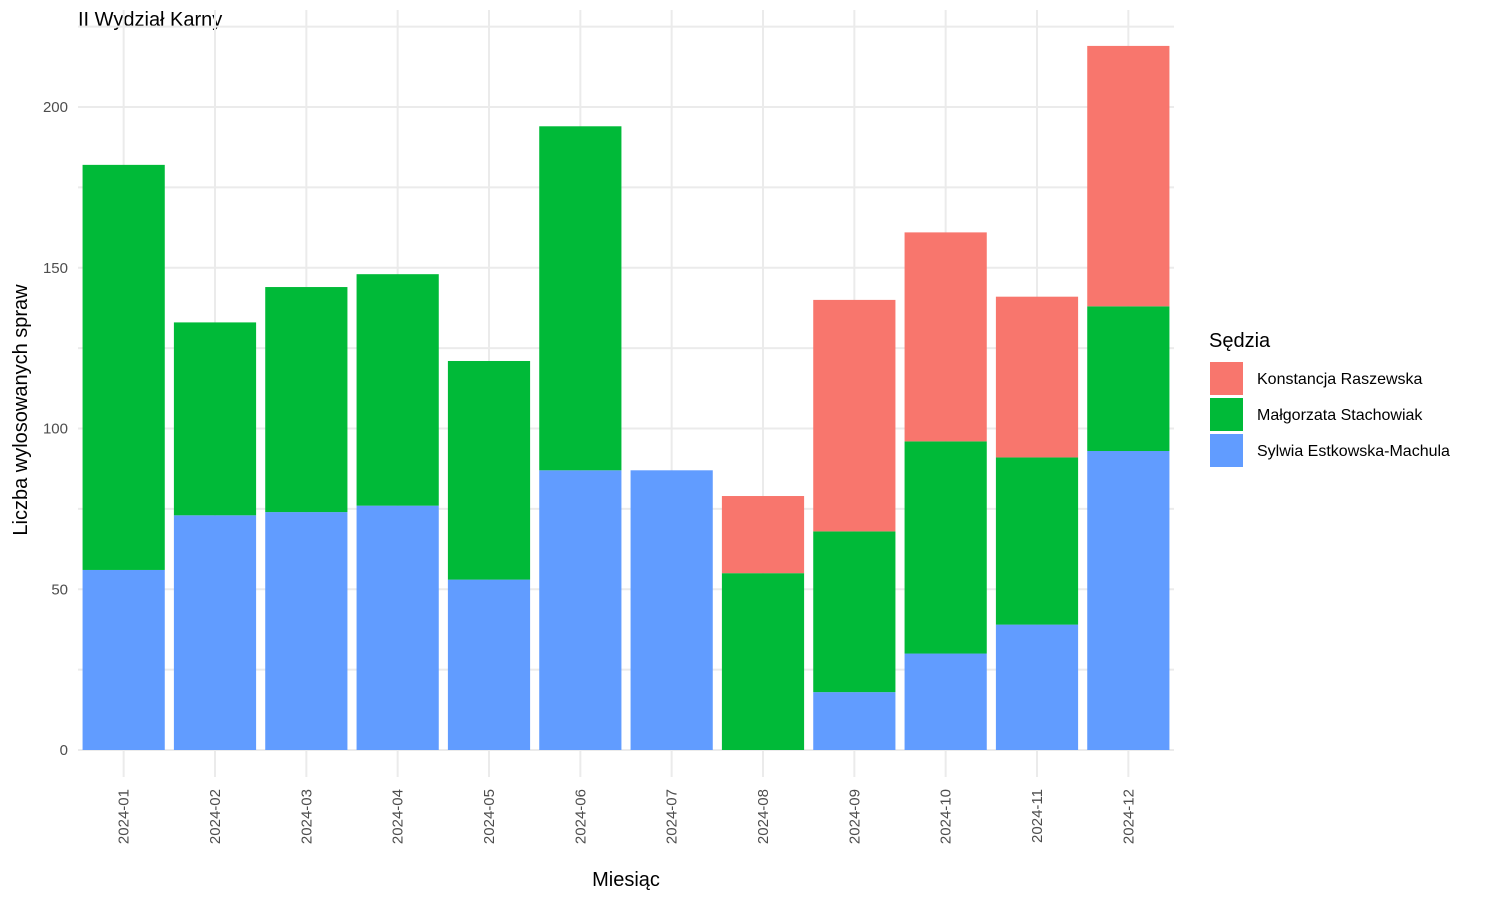  What do you see at coordinates (580, 816) in the screenshot?
I see `x-tick-label: 2024-06` at bounding box center [580, 816].